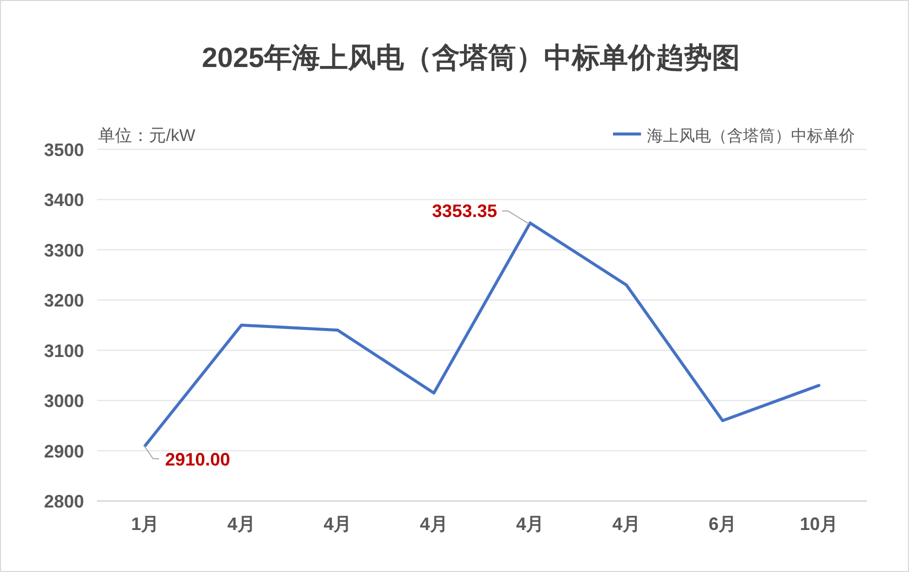 This screenshot has width=909, height=572. What do you see at coordinates (465, 210) in the screenshot?
I see `data-label: 3353.35` at bounding box center [465, 210].